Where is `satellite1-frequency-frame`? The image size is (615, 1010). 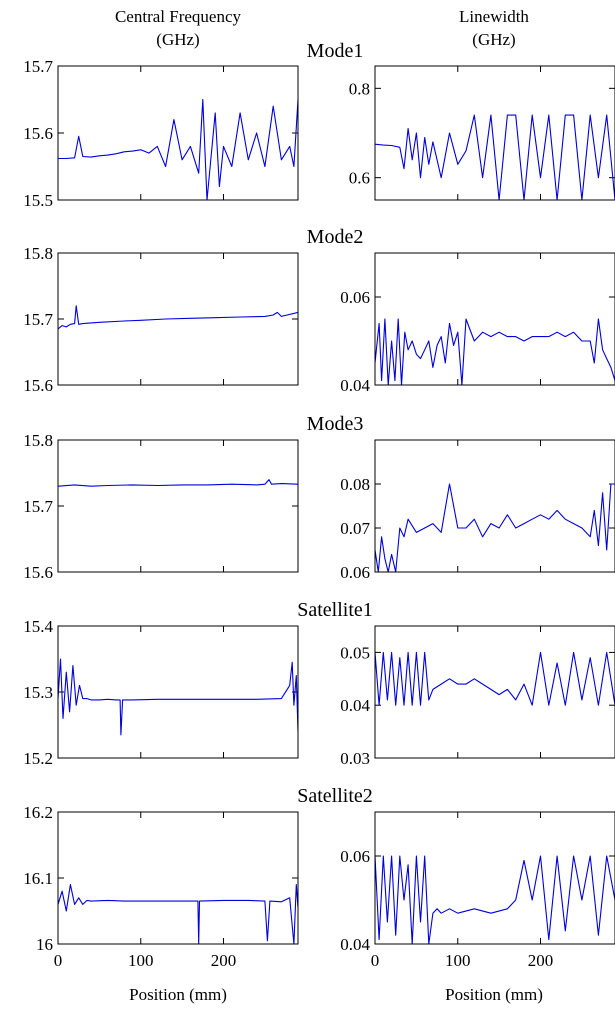
satellite1-frequency-frame is located at coordinates (178, 692).